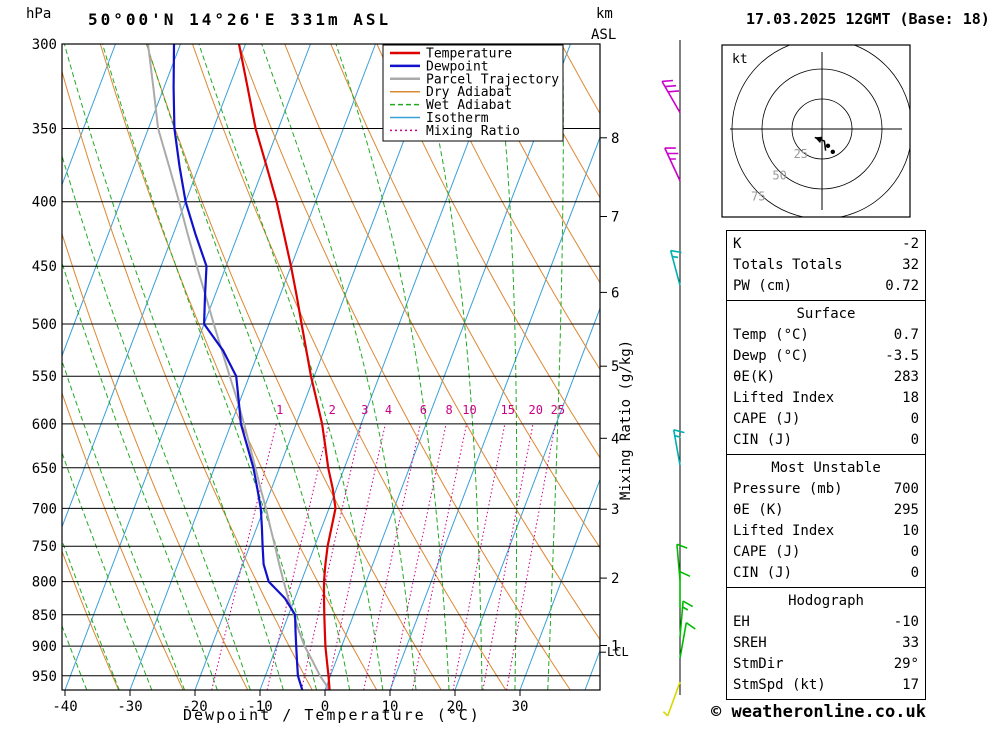 The image size is (1000, 733). I want to click on station-title: 50°00'N 14°26'E 331m ASL, so click(240, 19).